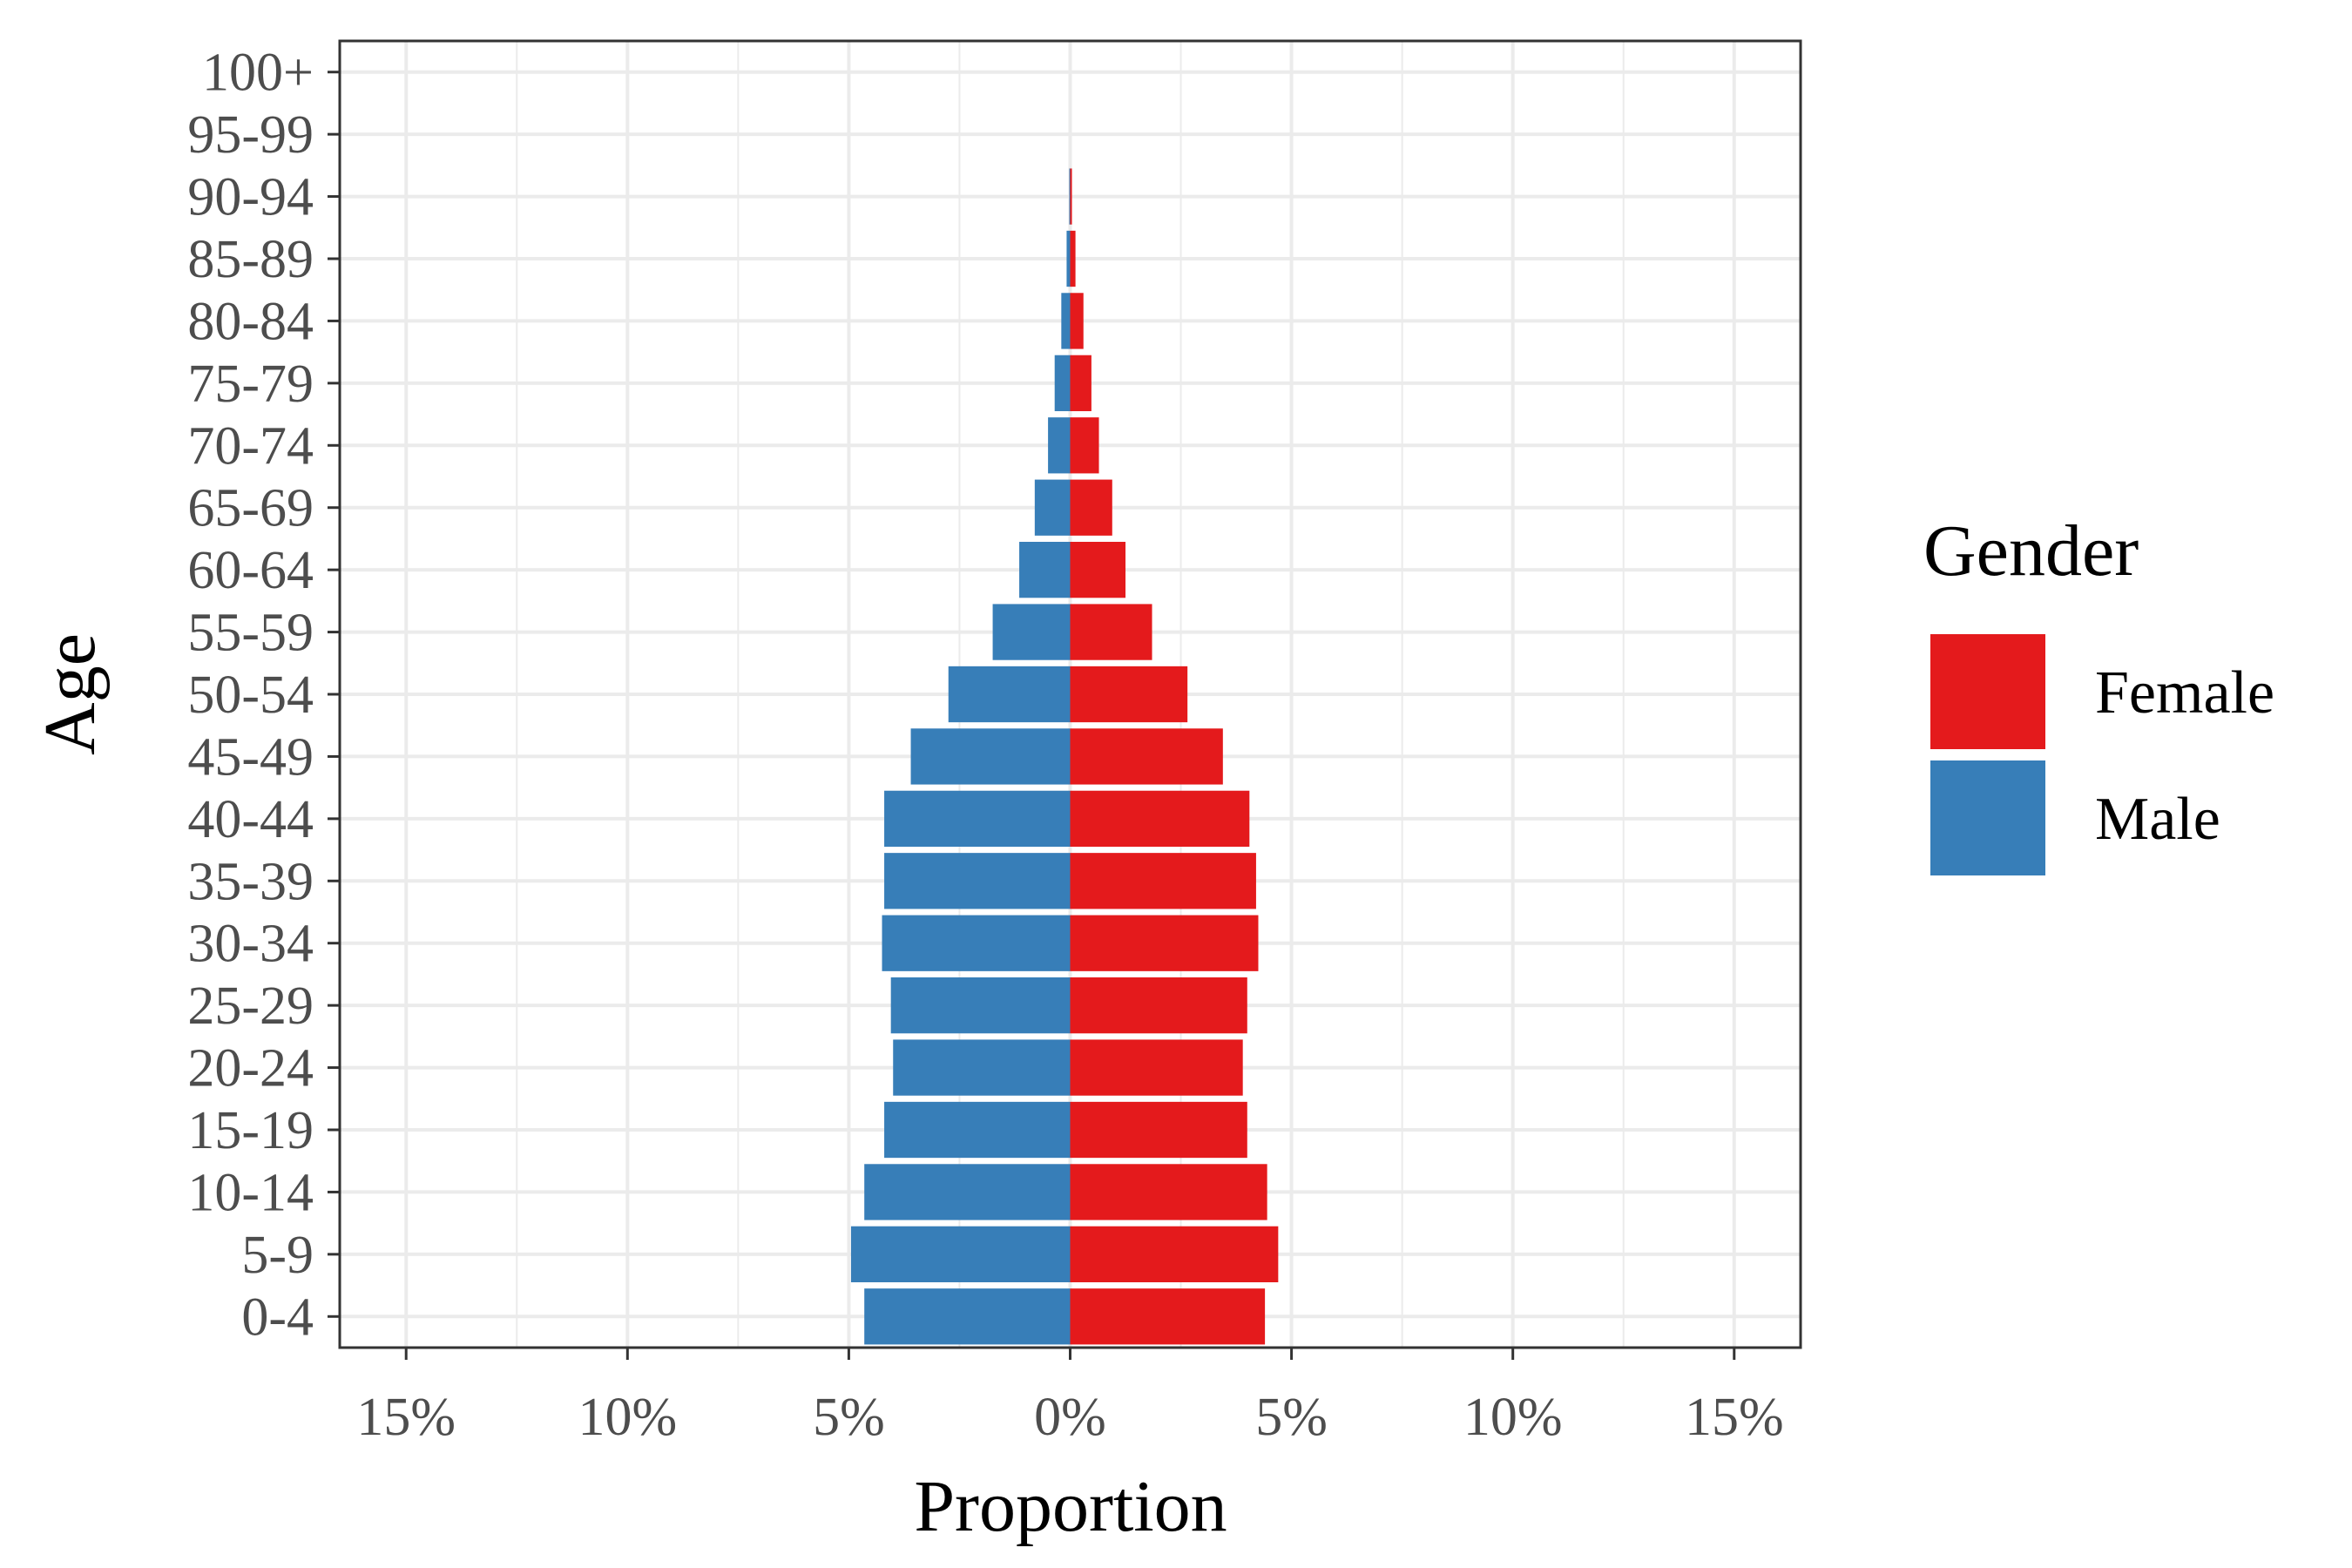 The height and width of the screenshot is (1568, 2352). I want to click on y-tick-label-65-69: 65-69, so click(250, 509).